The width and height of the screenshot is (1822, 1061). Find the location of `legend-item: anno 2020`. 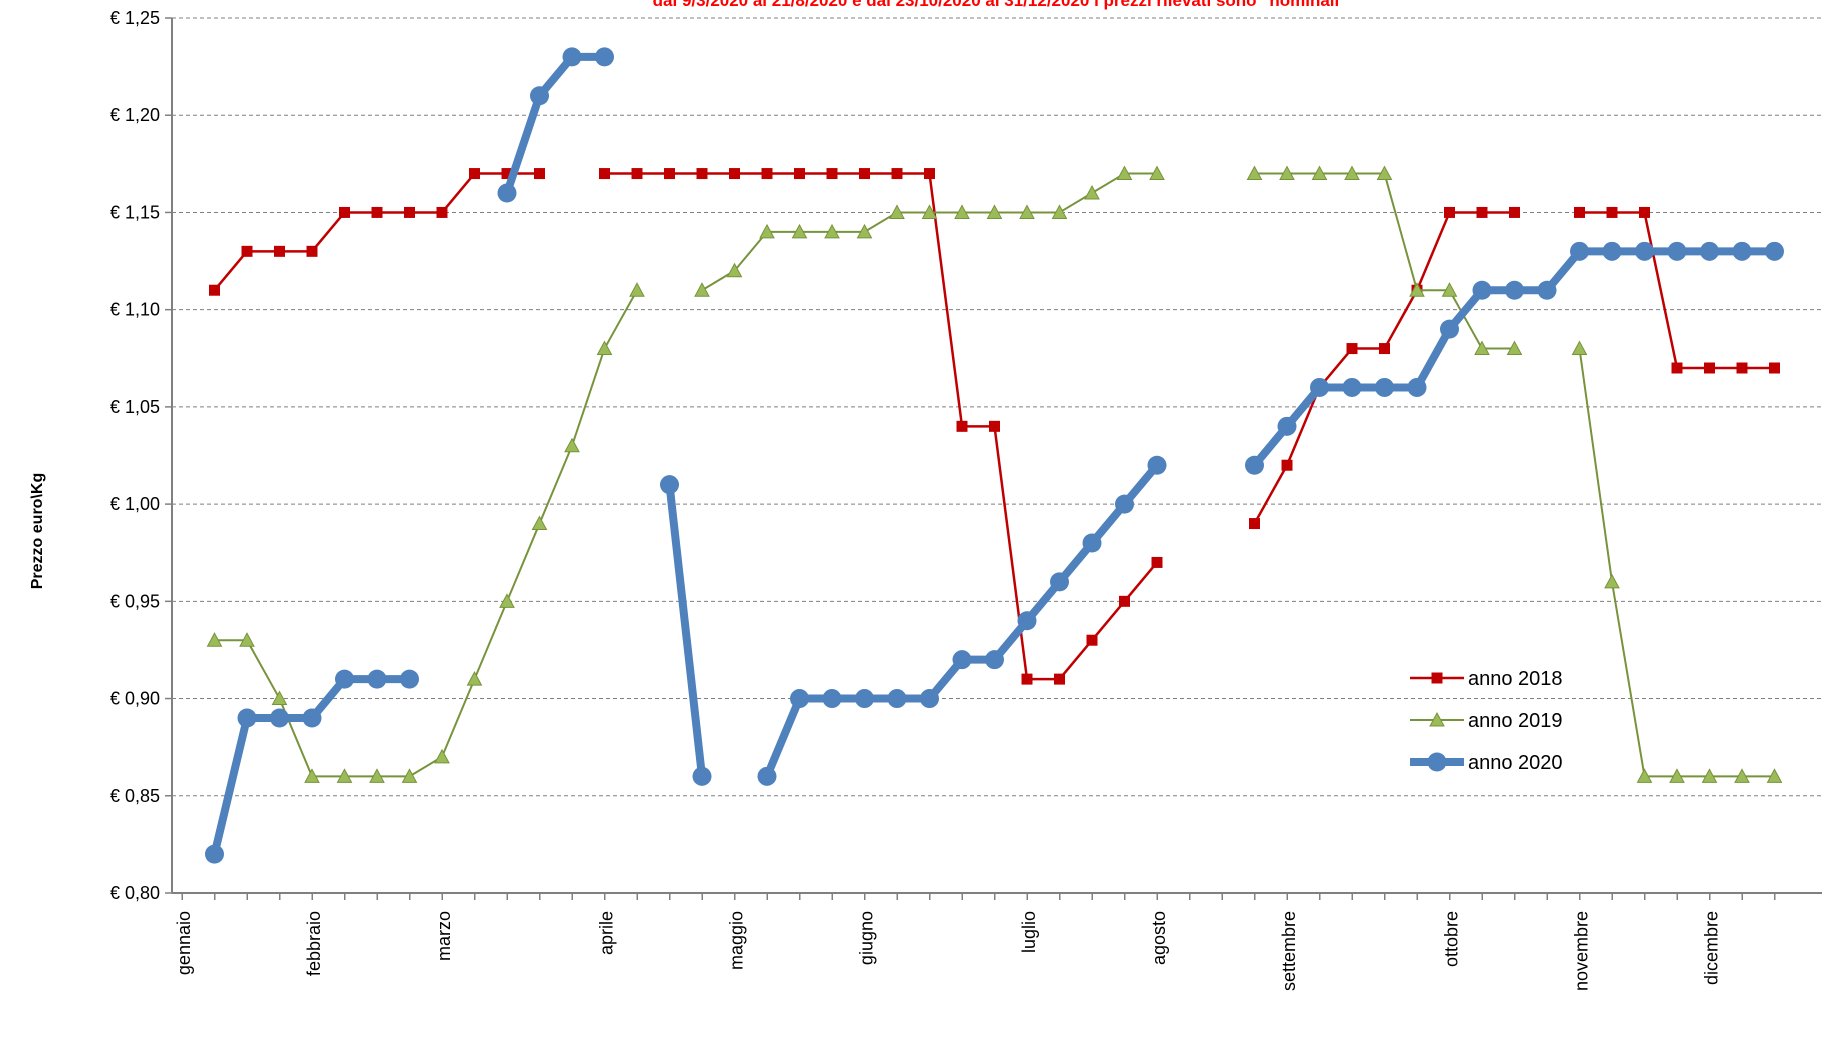

legend-item: anno 2020 is located at coordinates (1486, 763).